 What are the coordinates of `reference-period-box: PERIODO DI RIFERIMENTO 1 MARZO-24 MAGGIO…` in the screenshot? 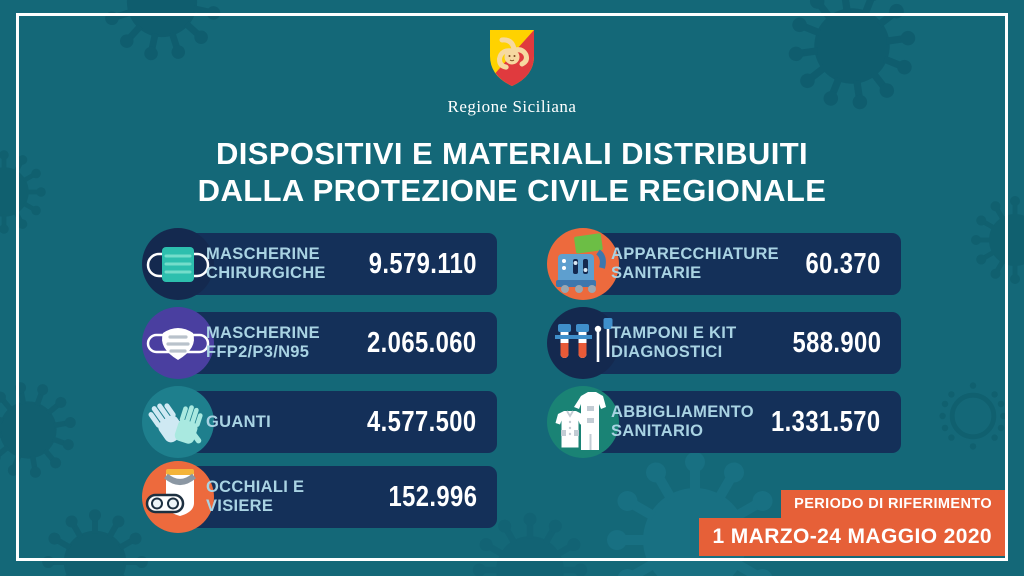 It's located at (852, 523).